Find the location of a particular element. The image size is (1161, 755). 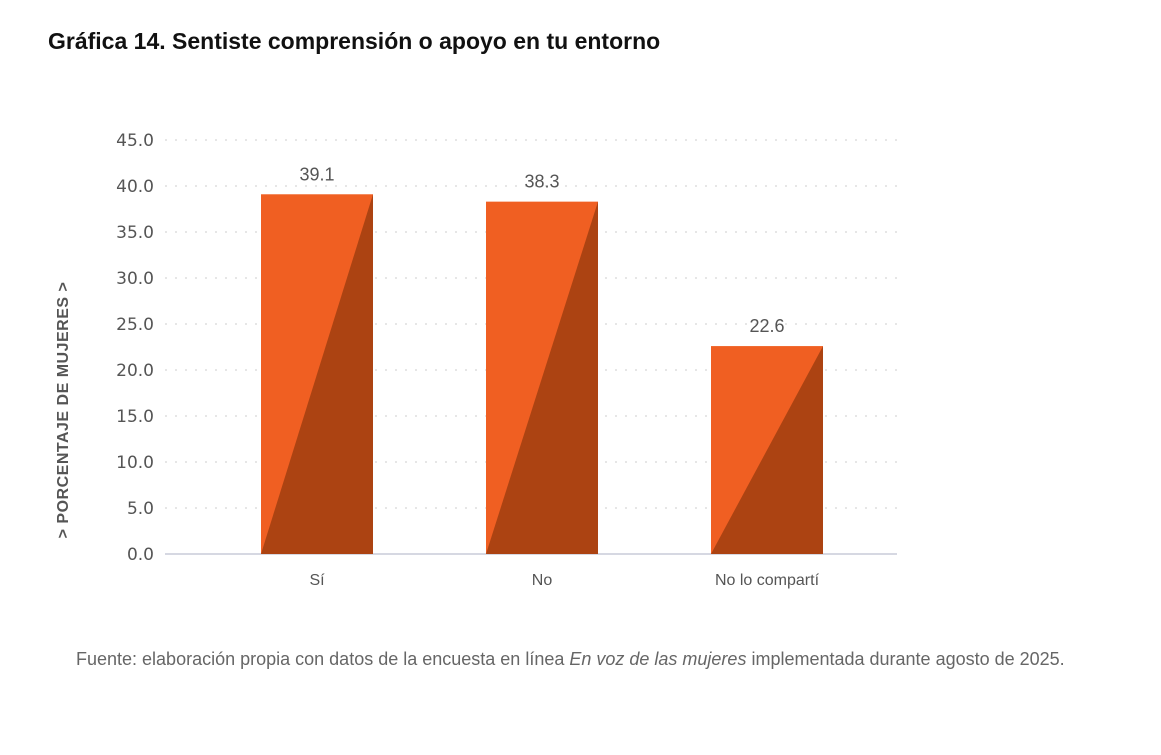

x-tick-label: No is located at coordinates (542, 580).